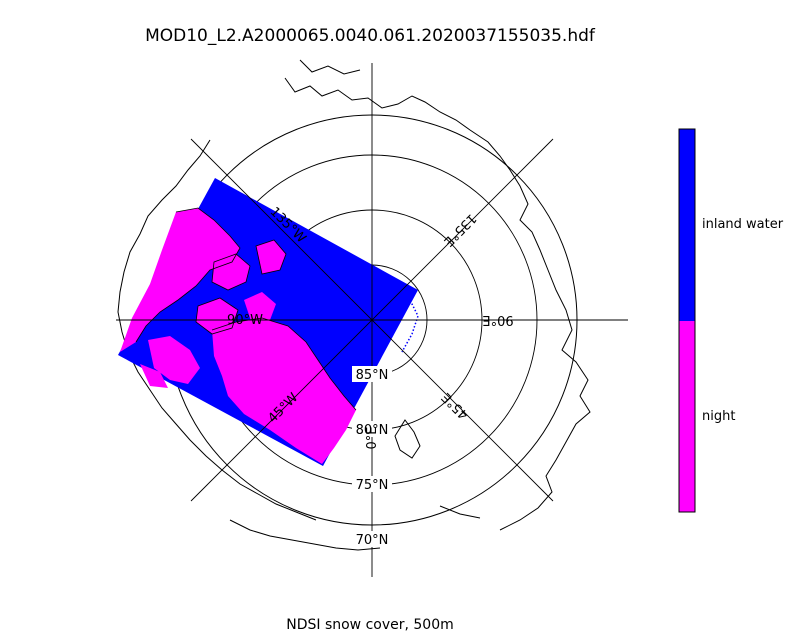 This screenshot has height=640, width=800. What do you see at coordinates (372, 438) in the screenshot?
I see `lon-label-0E: 0°E` at bounding box center [372, 438].